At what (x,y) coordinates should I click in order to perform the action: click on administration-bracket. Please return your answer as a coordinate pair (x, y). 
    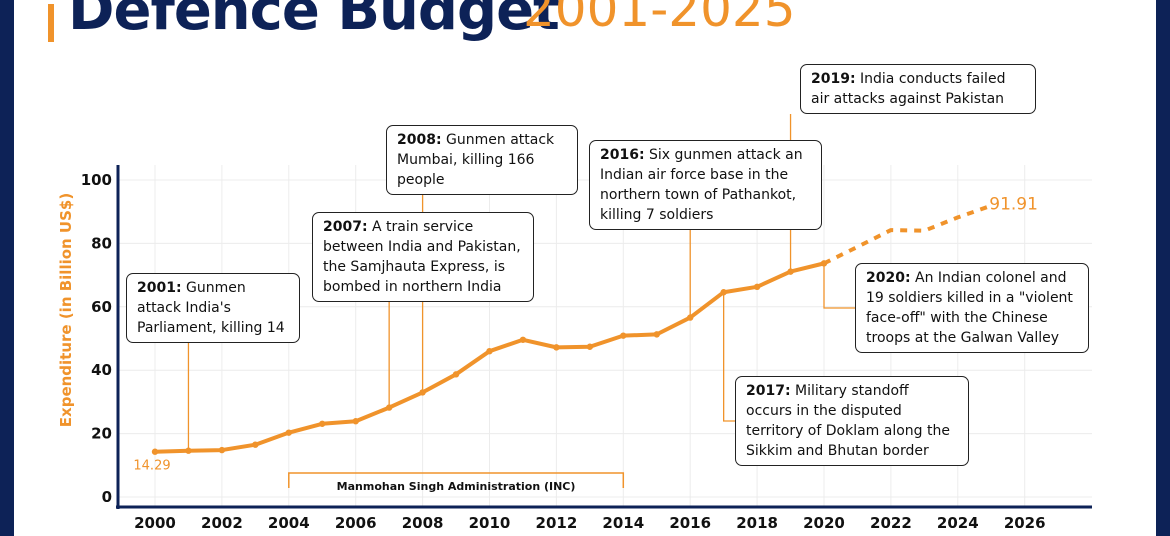
    Looking at the image, I should click on (456, 480).